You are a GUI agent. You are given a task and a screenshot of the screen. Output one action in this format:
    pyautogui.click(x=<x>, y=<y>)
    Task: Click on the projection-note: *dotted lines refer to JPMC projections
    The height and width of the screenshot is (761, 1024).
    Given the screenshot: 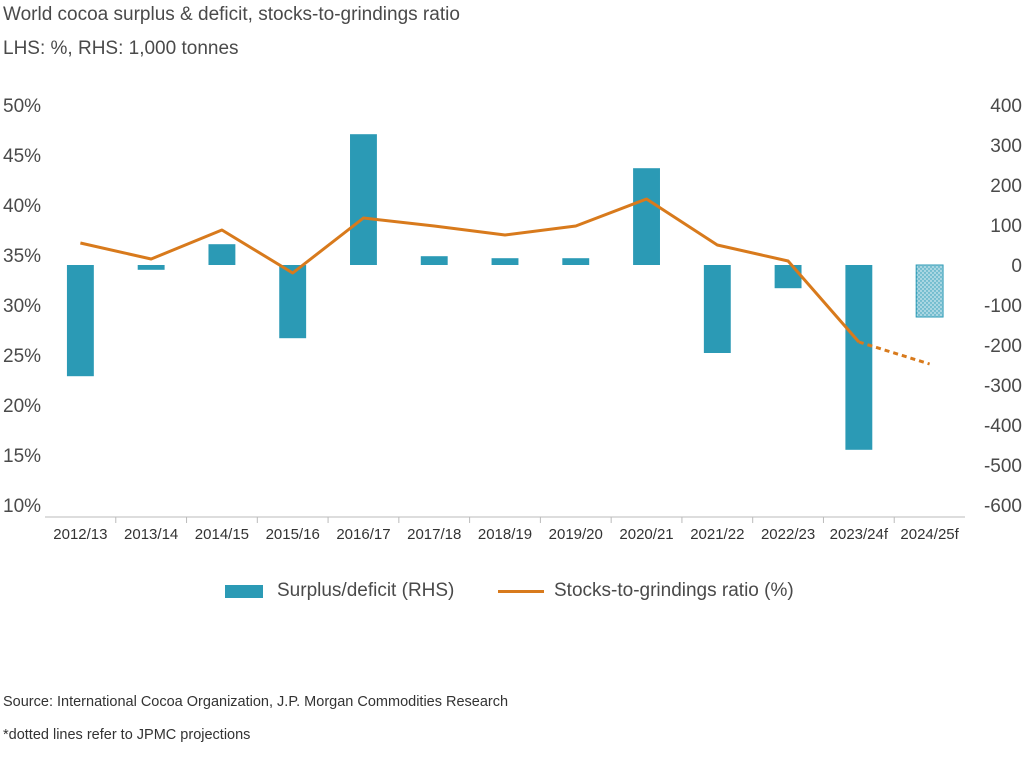 What is the action you would take?
    pyautogui.click(x=127, y=735)
    